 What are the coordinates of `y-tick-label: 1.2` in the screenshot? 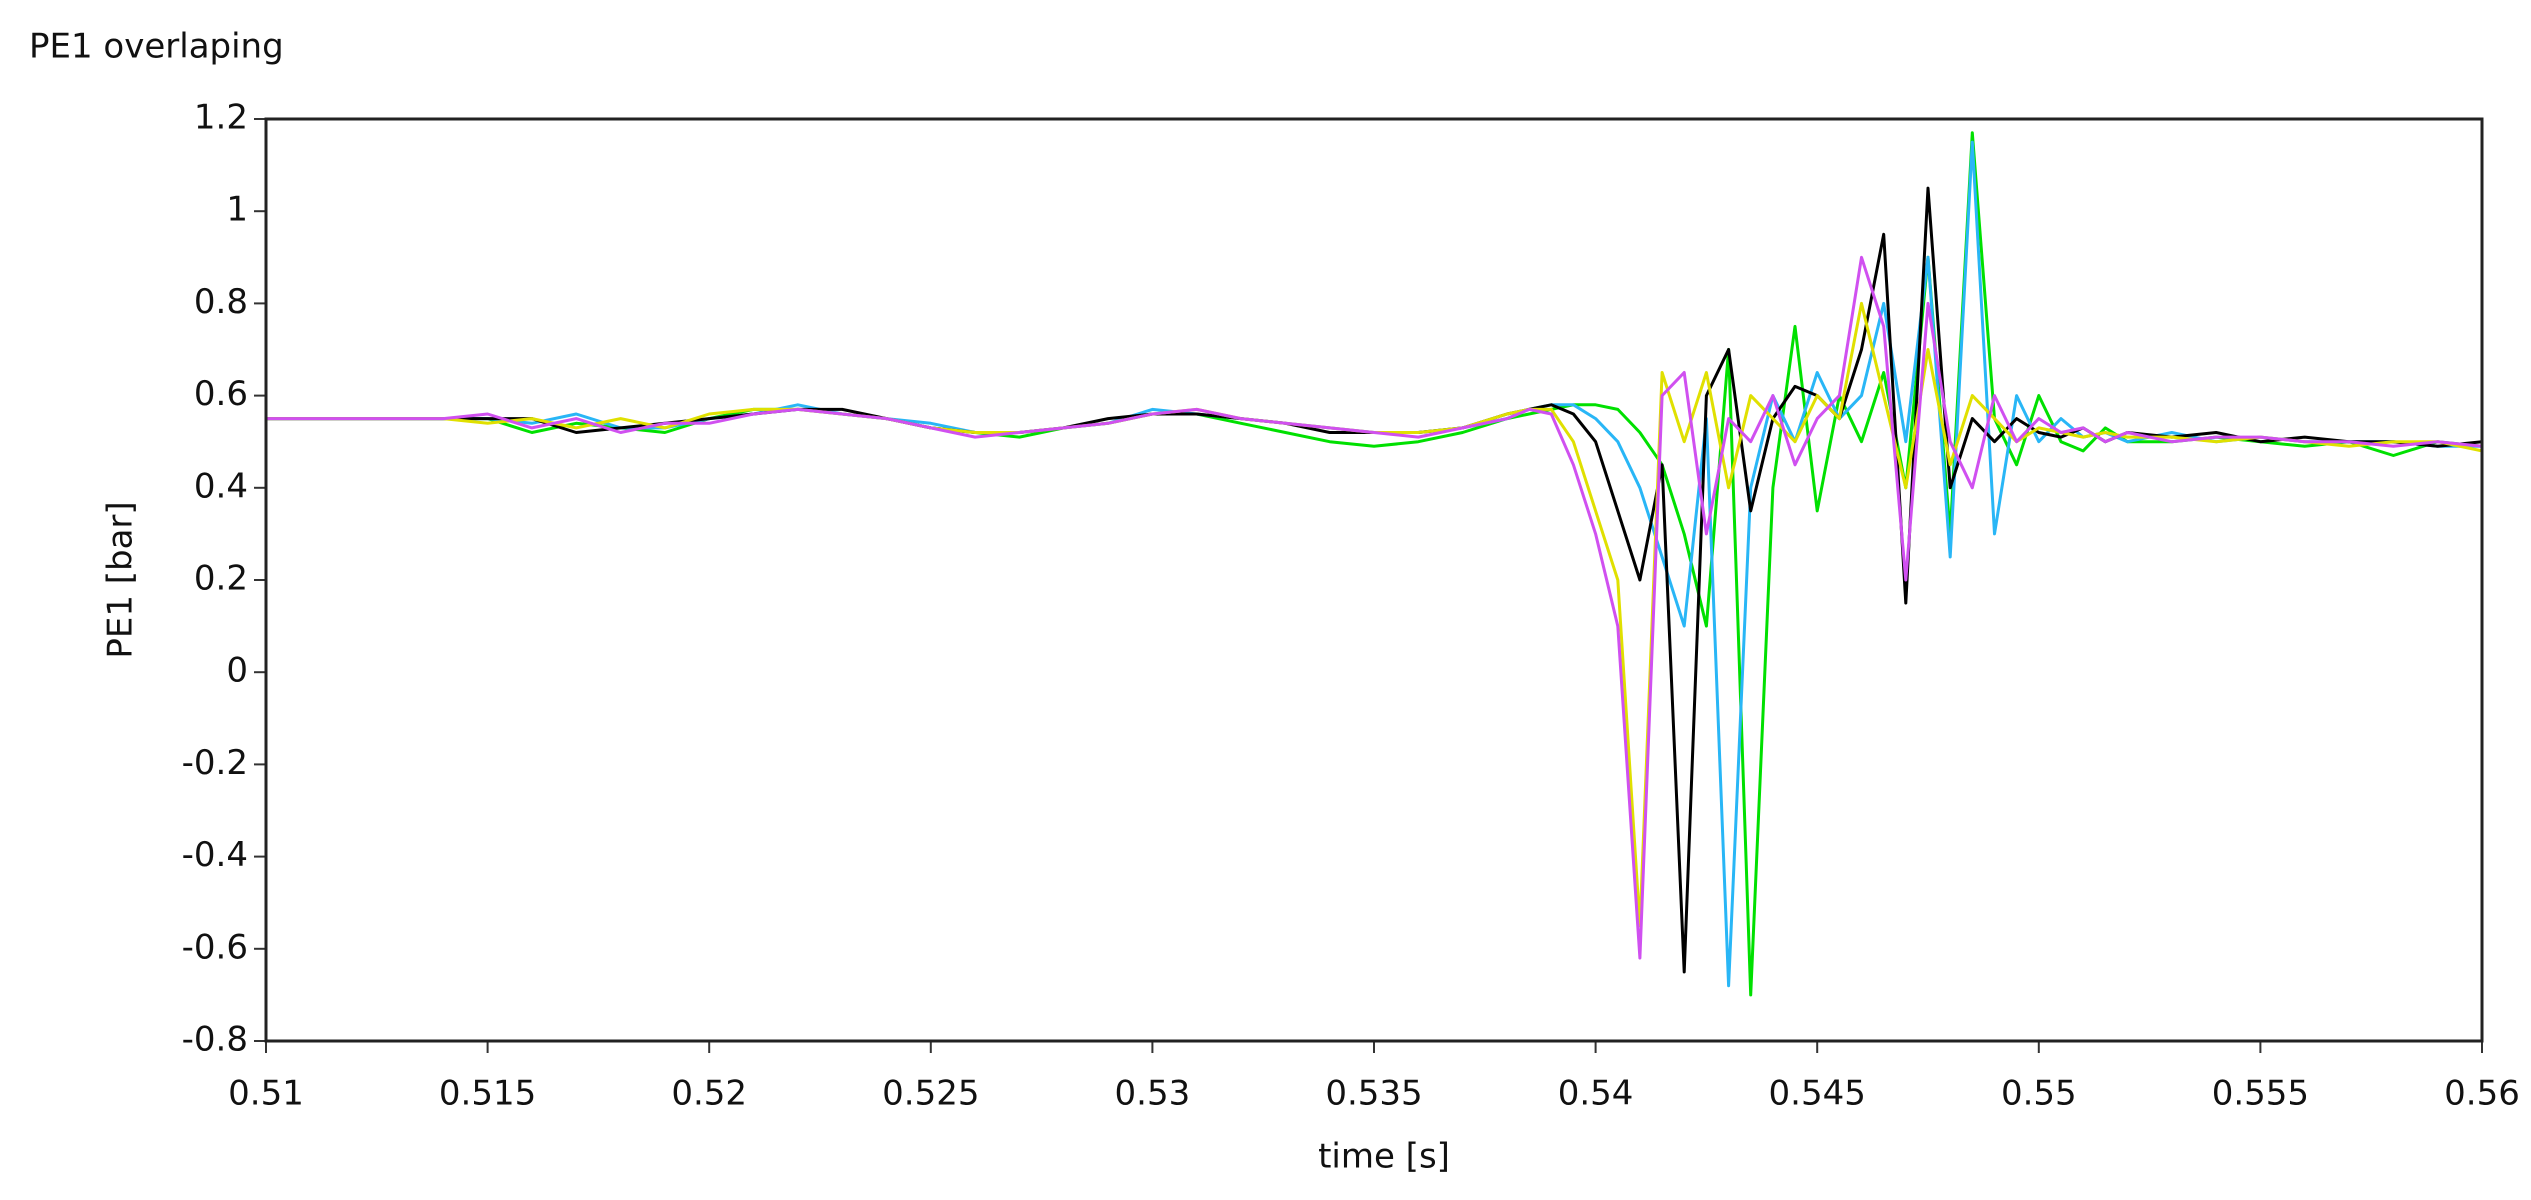 It's located at (221, 118).